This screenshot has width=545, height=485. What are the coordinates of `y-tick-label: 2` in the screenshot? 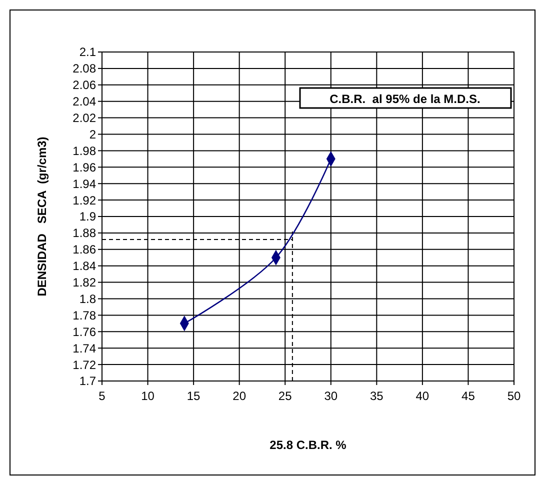 It's located at (92, 134).